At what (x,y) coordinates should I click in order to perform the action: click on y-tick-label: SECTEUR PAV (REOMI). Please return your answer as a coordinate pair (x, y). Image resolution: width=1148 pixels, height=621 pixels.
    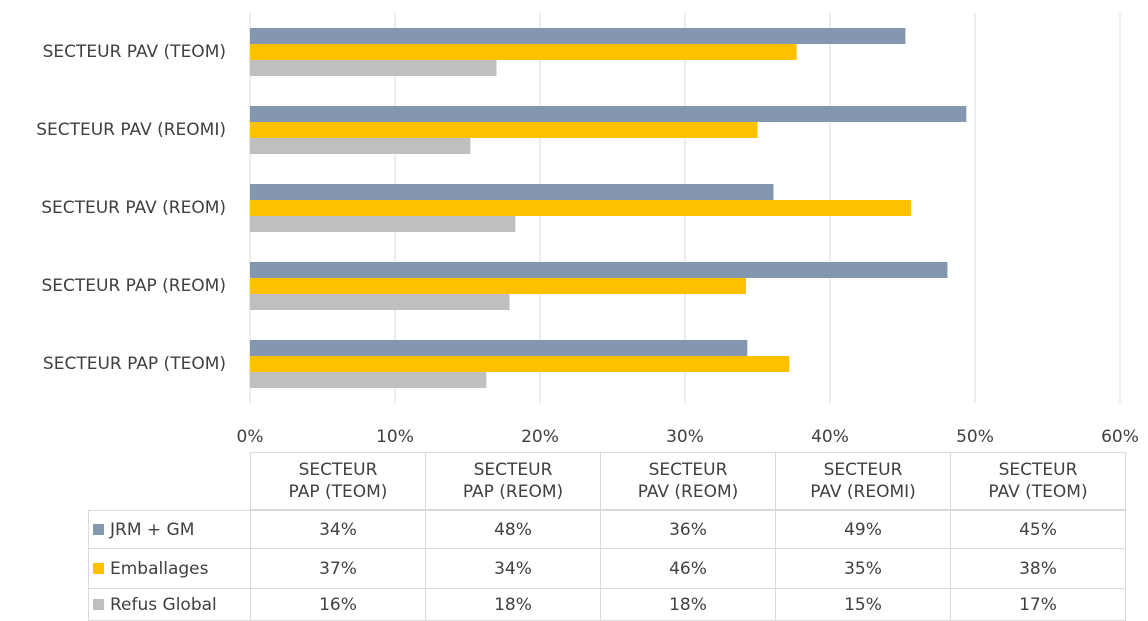
    Looking at the image, I should click on (131, 130).